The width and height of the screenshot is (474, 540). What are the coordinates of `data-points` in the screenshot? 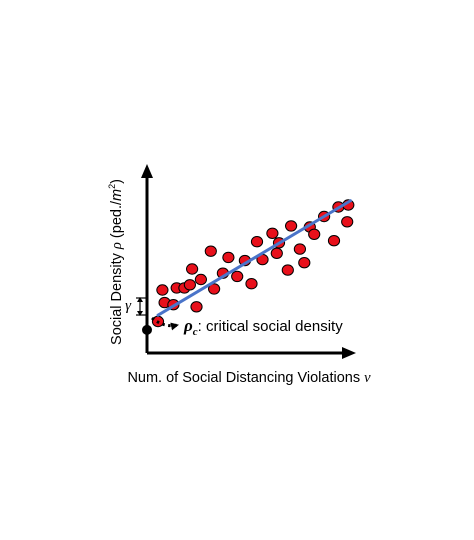 It's located at (253, 263).